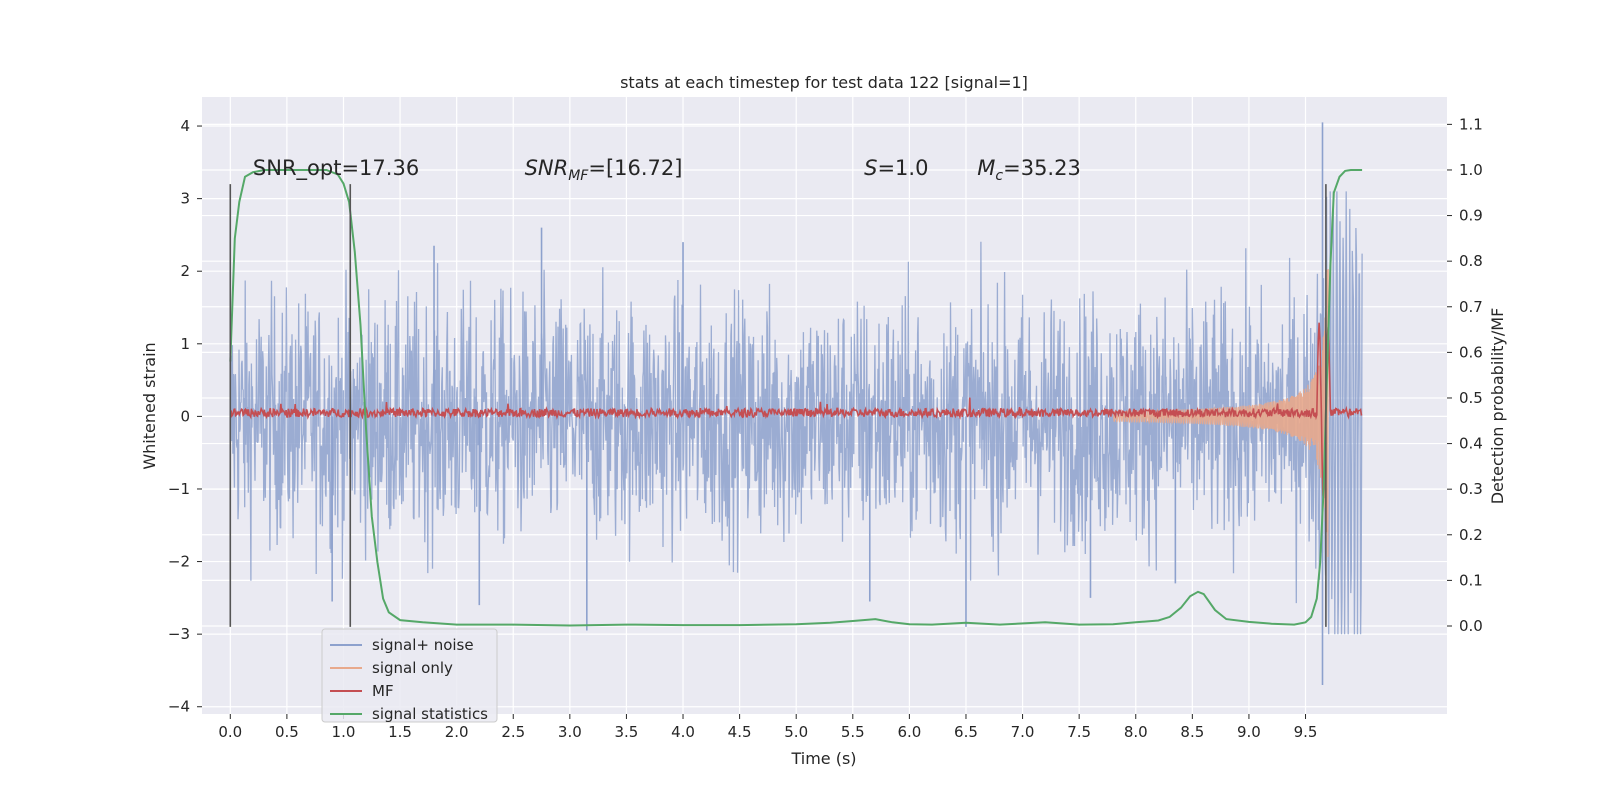 The image size is (1600, 800). What do you see at coordinates (1079, 732) in the screenshot?
I see `x-tick-label: 7.5` at bounding box center [1079, 732].